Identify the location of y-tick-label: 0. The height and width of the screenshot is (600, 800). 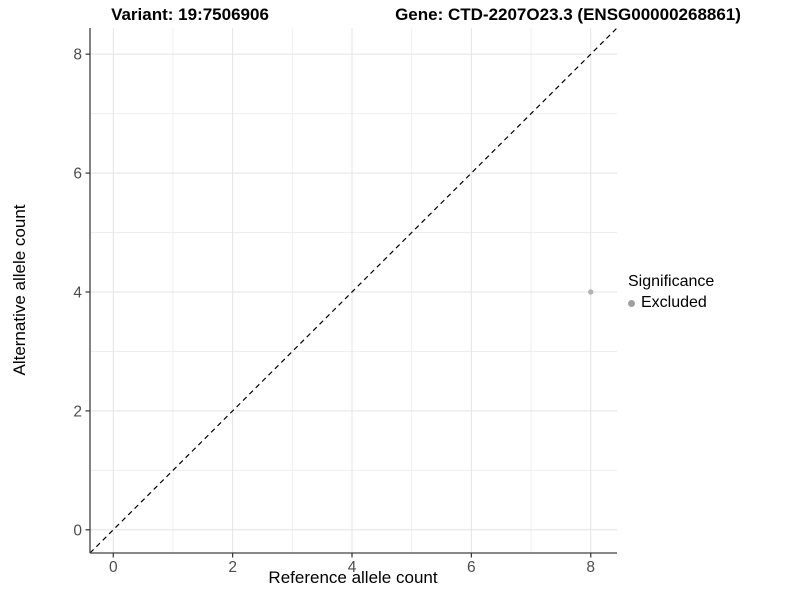
(77, 530).